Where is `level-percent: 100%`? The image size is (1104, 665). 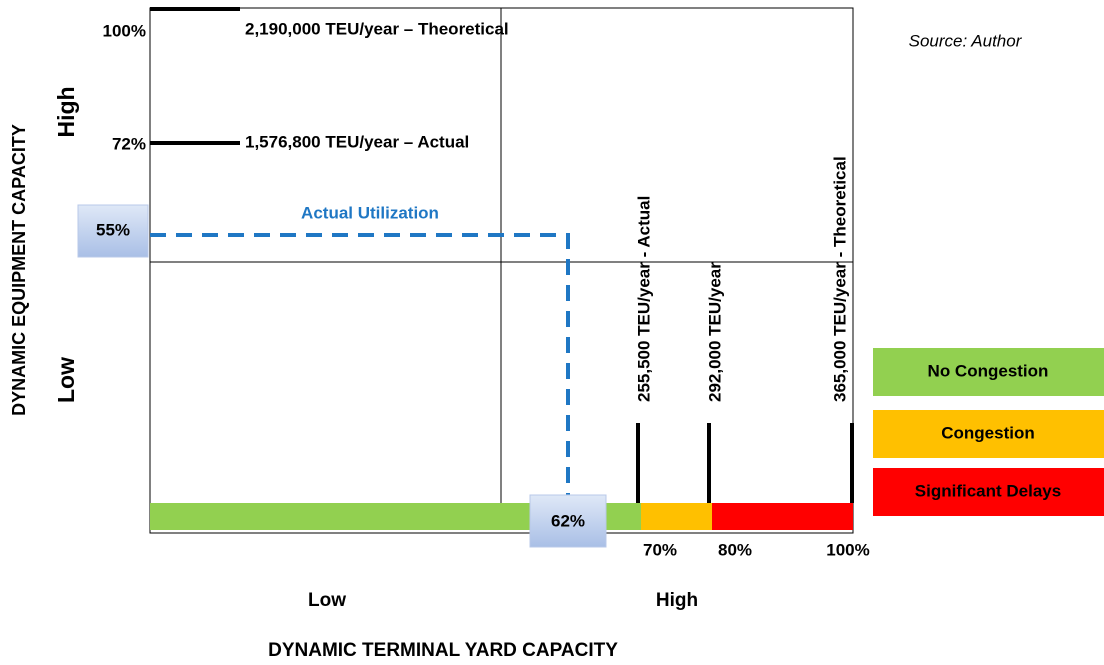
level-percent: 100% is located at coordinates (124, 30).